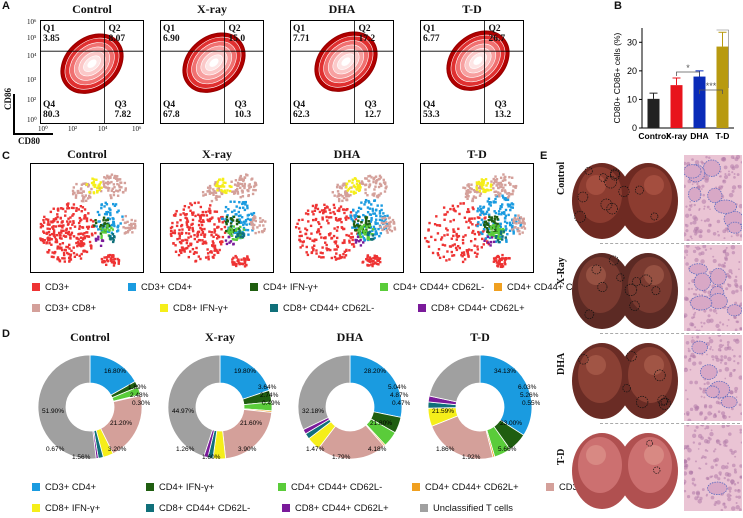  What do you see at coordinates (201, 307) in the screenshot?
I see `legend-label: CD8+ IFN-γ+` at bounding box center [201, 307].